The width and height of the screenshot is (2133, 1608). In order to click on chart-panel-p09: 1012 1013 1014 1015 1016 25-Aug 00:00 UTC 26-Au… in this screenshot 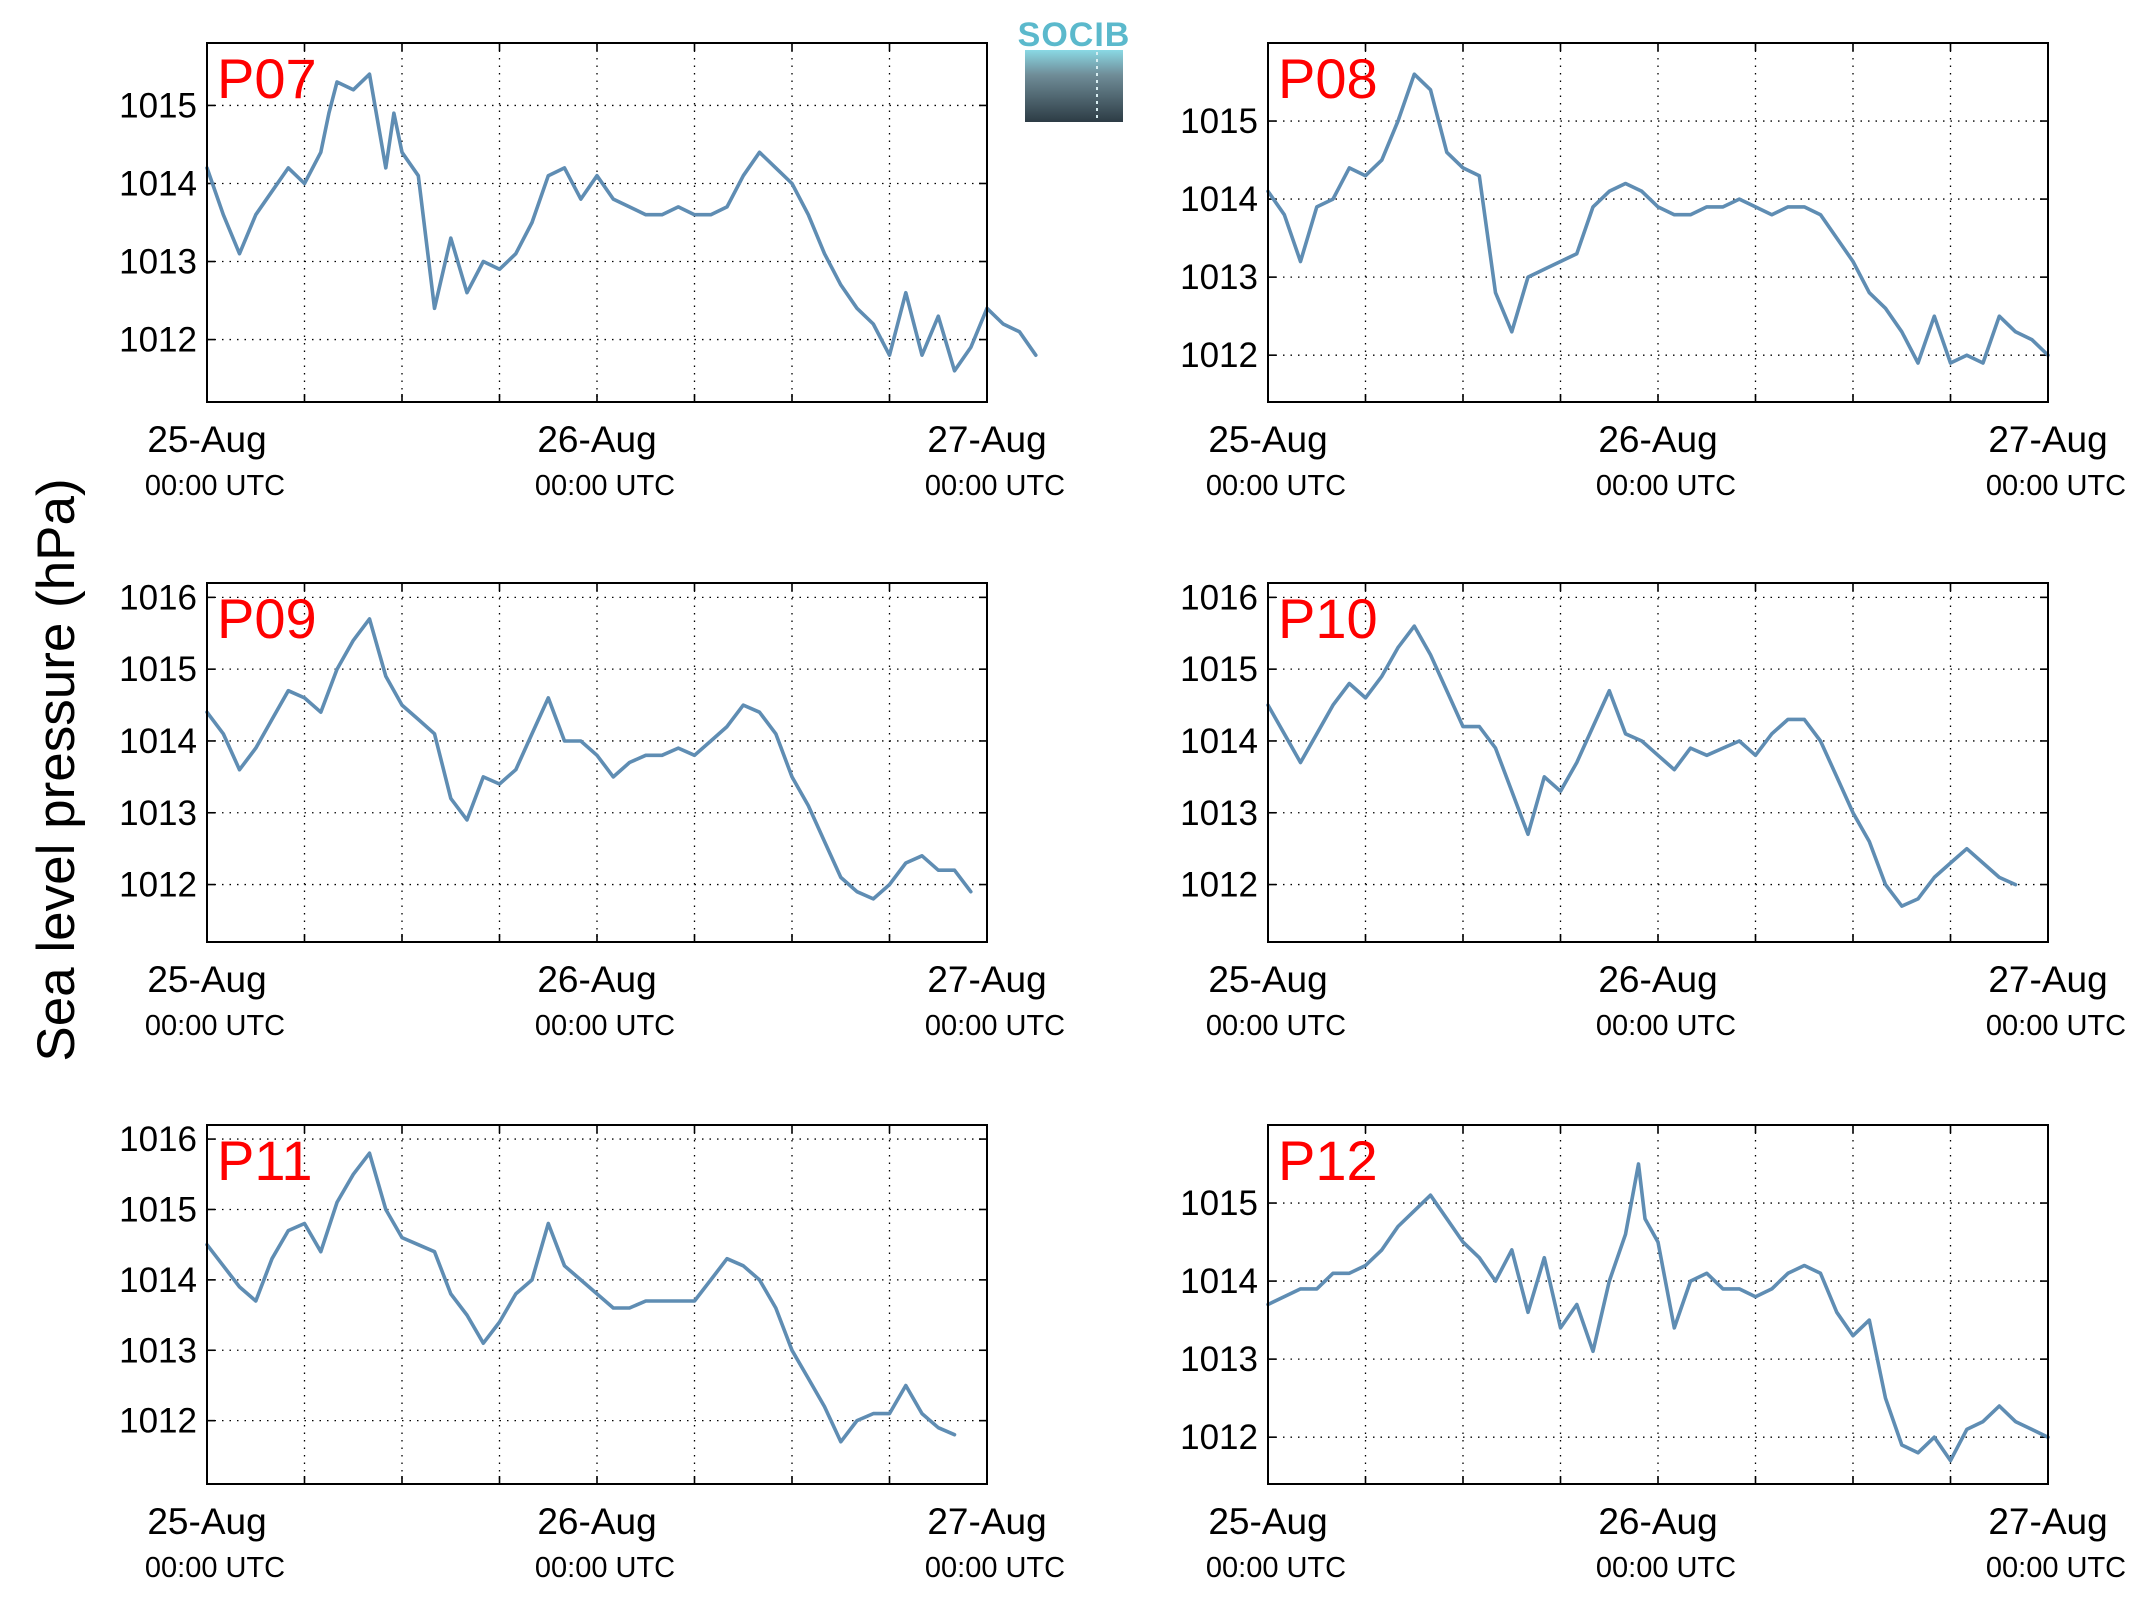, I will do `click(592, 810)`.